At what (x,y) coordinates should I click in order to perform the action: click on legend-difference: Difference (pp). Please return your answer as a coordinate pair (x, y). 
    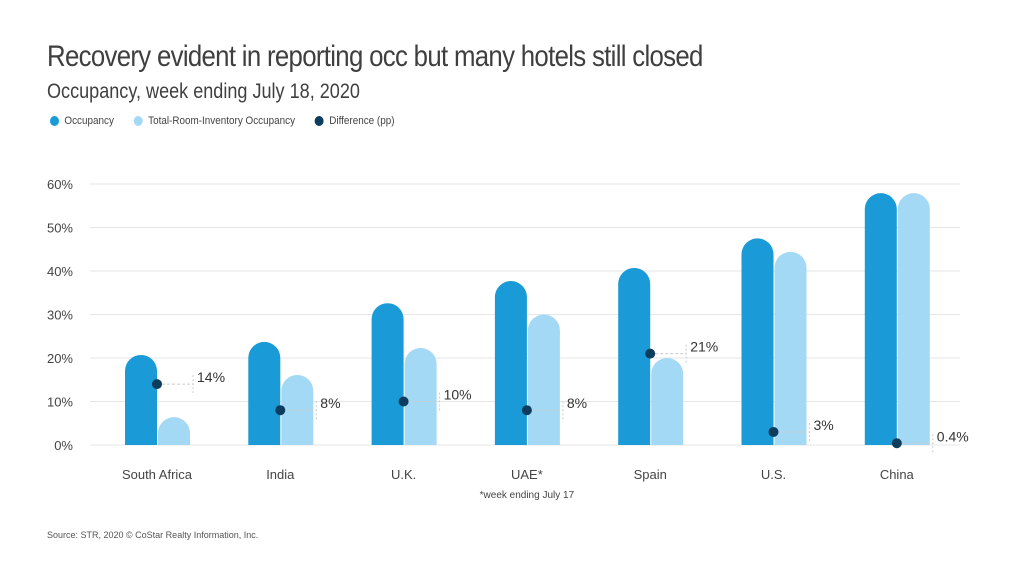
    Looking at the image, I should click on (354, 121).